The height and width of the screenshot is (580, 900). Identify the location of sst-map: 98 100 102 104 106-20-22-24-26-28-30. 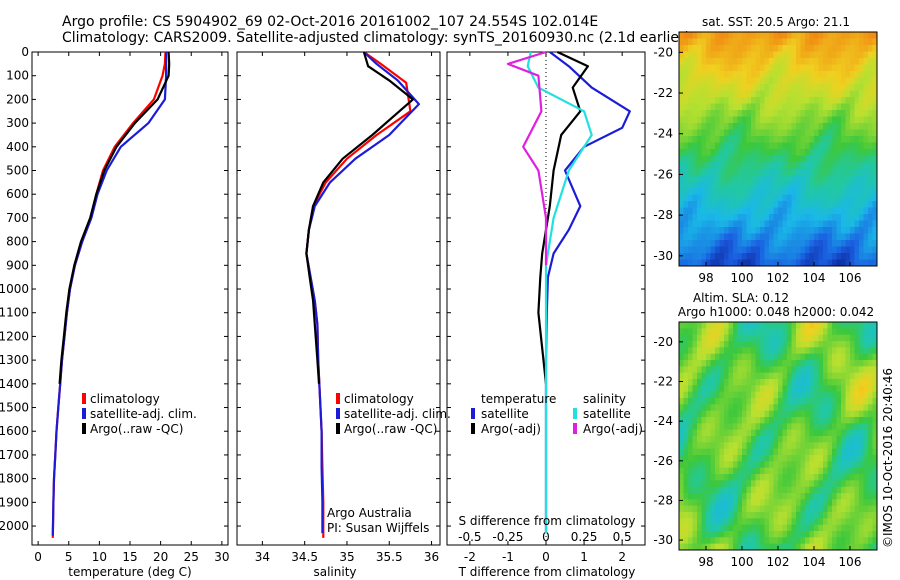
(765, 158).